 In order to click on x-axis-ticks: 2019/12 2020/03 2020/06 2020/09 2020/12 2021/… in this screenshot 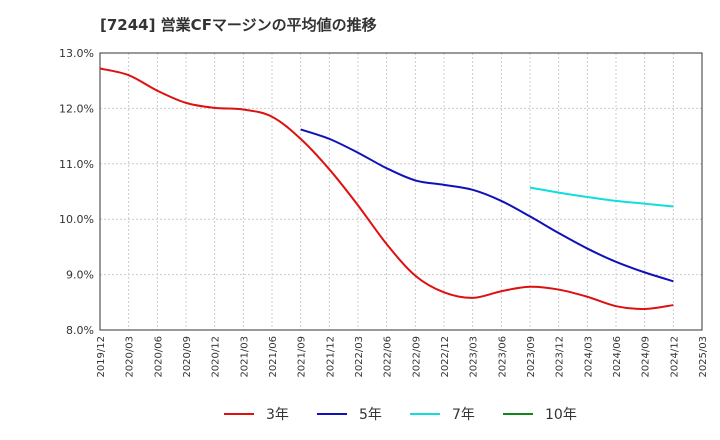, I will do `click(402, 357)`.